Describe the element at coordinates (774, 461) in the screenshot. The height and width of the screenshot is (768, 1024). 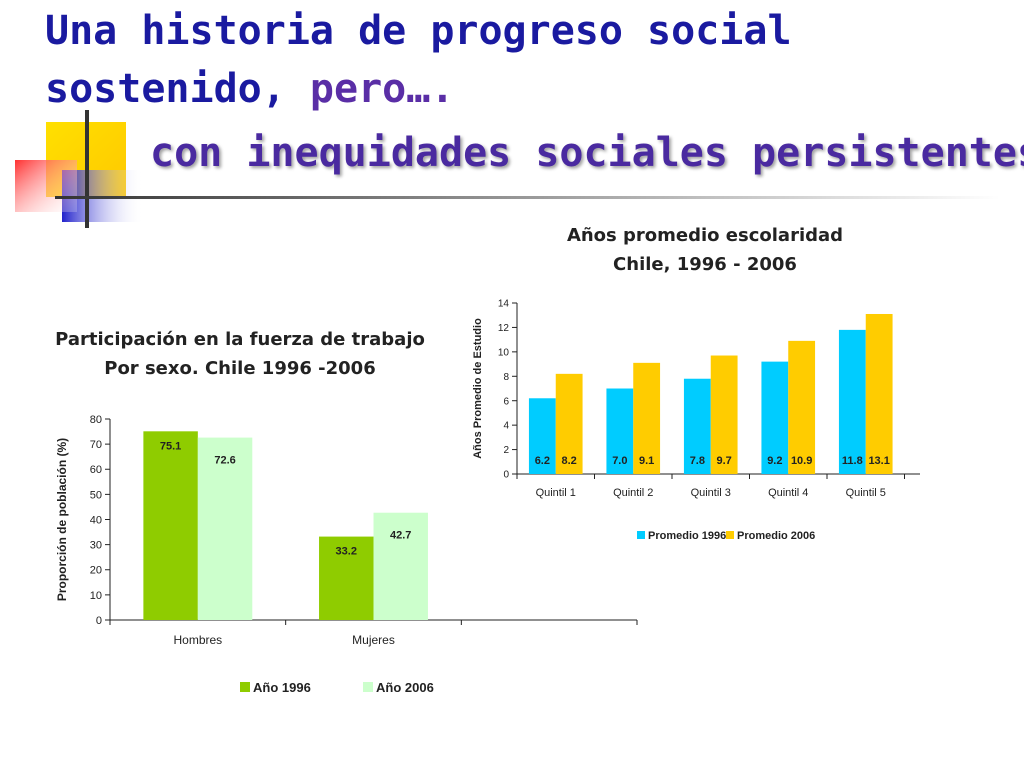
I see `chart2-data-label: 9.2` at that location.